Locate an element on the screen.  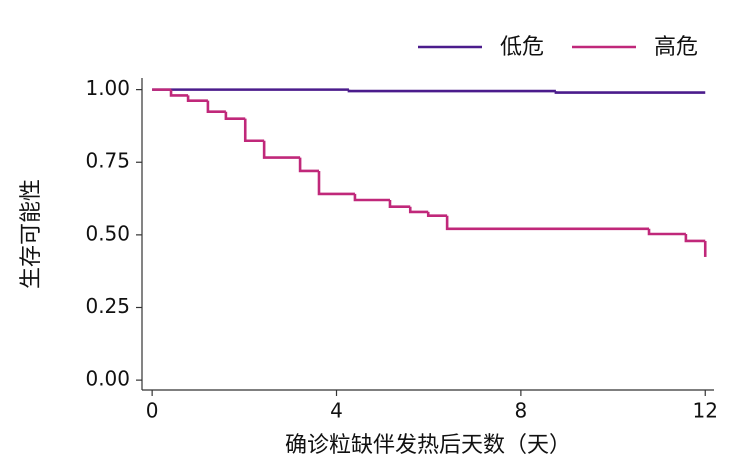
x-axis-label: 确诊粒缺伴发热后天数（天） is located at coordinates (428, 445).